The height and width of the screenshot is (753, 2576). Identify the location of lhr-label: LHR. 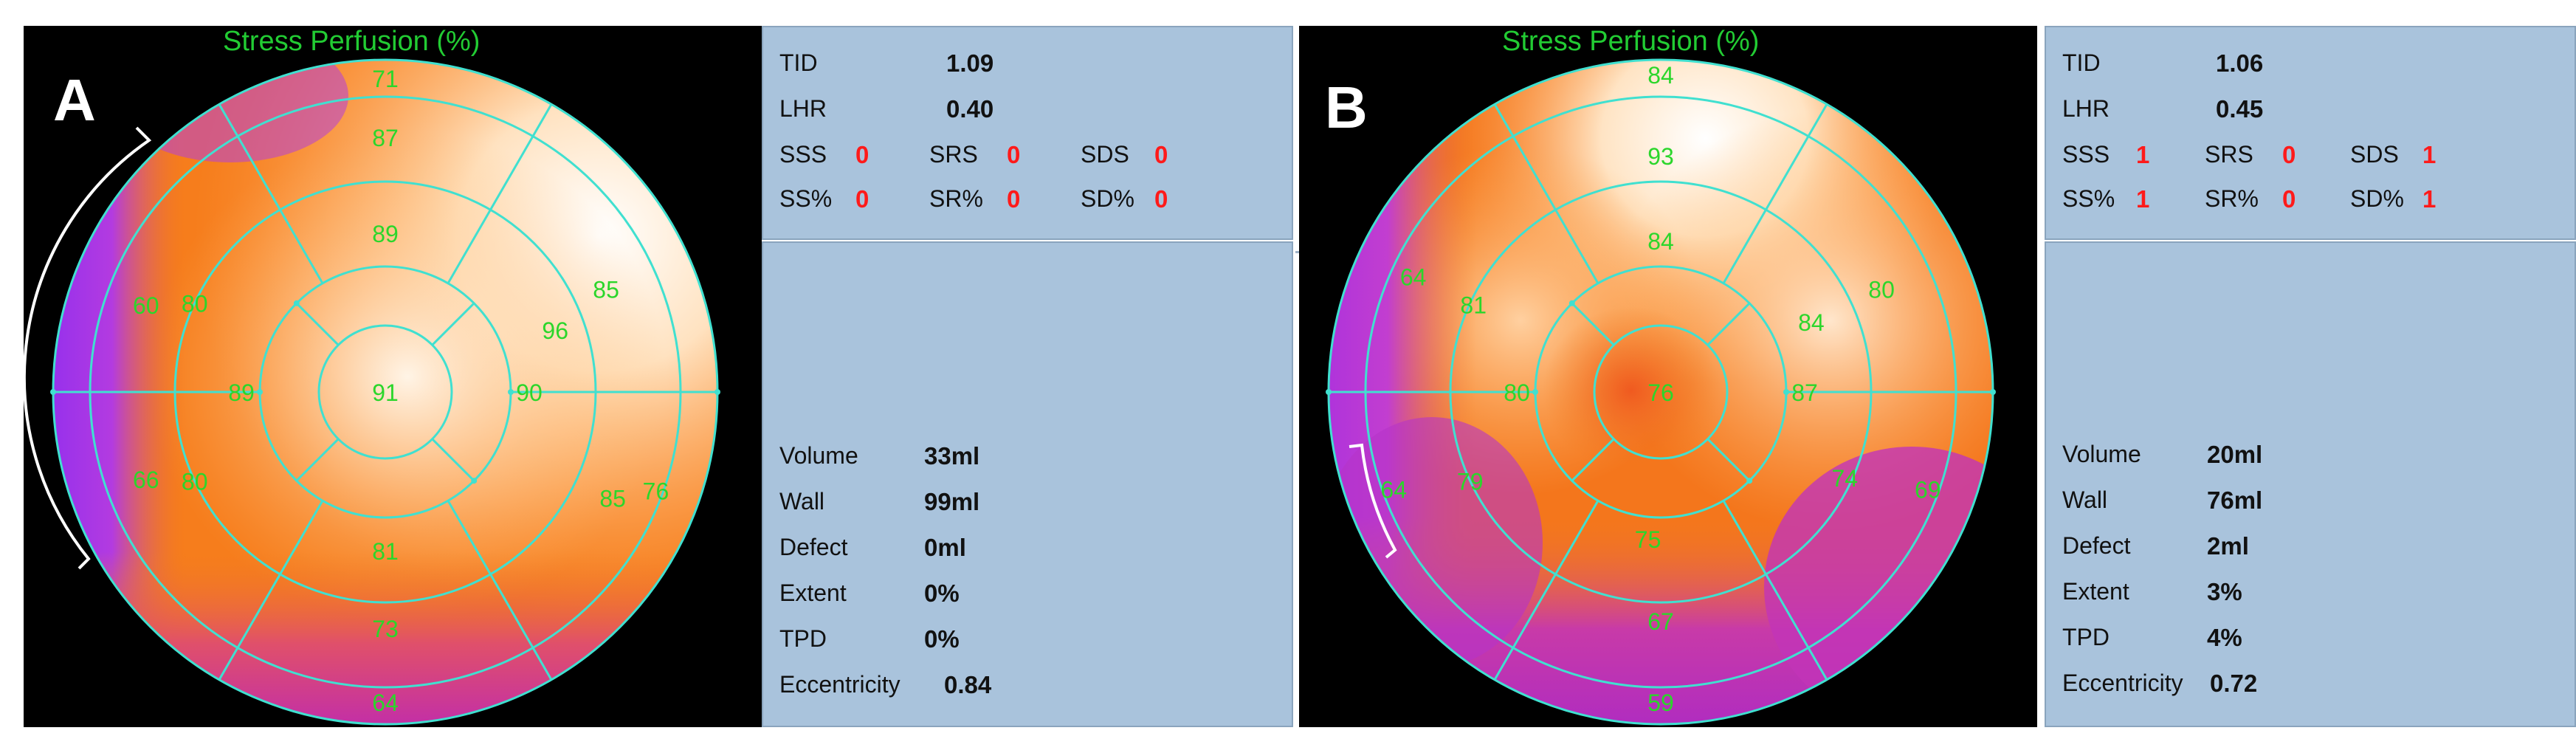
(803, 108).